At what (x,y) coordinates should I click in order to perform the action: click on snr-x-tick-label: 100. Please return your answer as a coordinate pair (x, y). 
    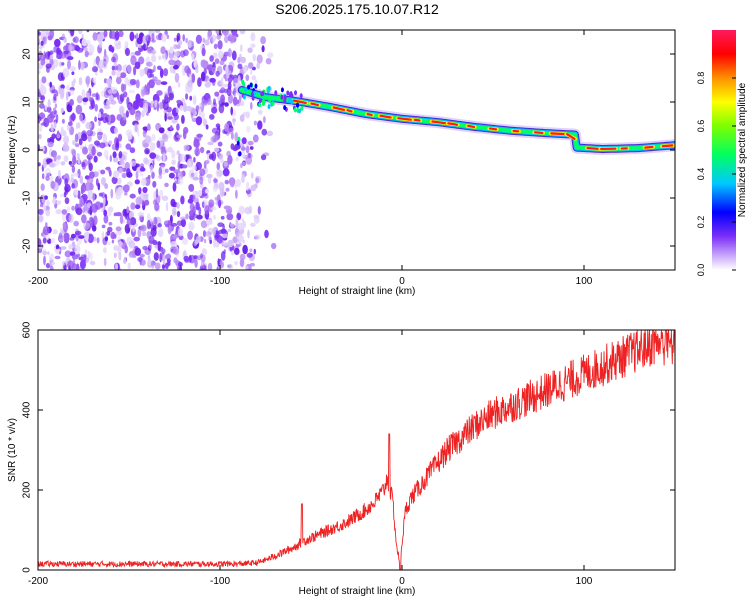
    Looking at the image, I should click on (584, 581).